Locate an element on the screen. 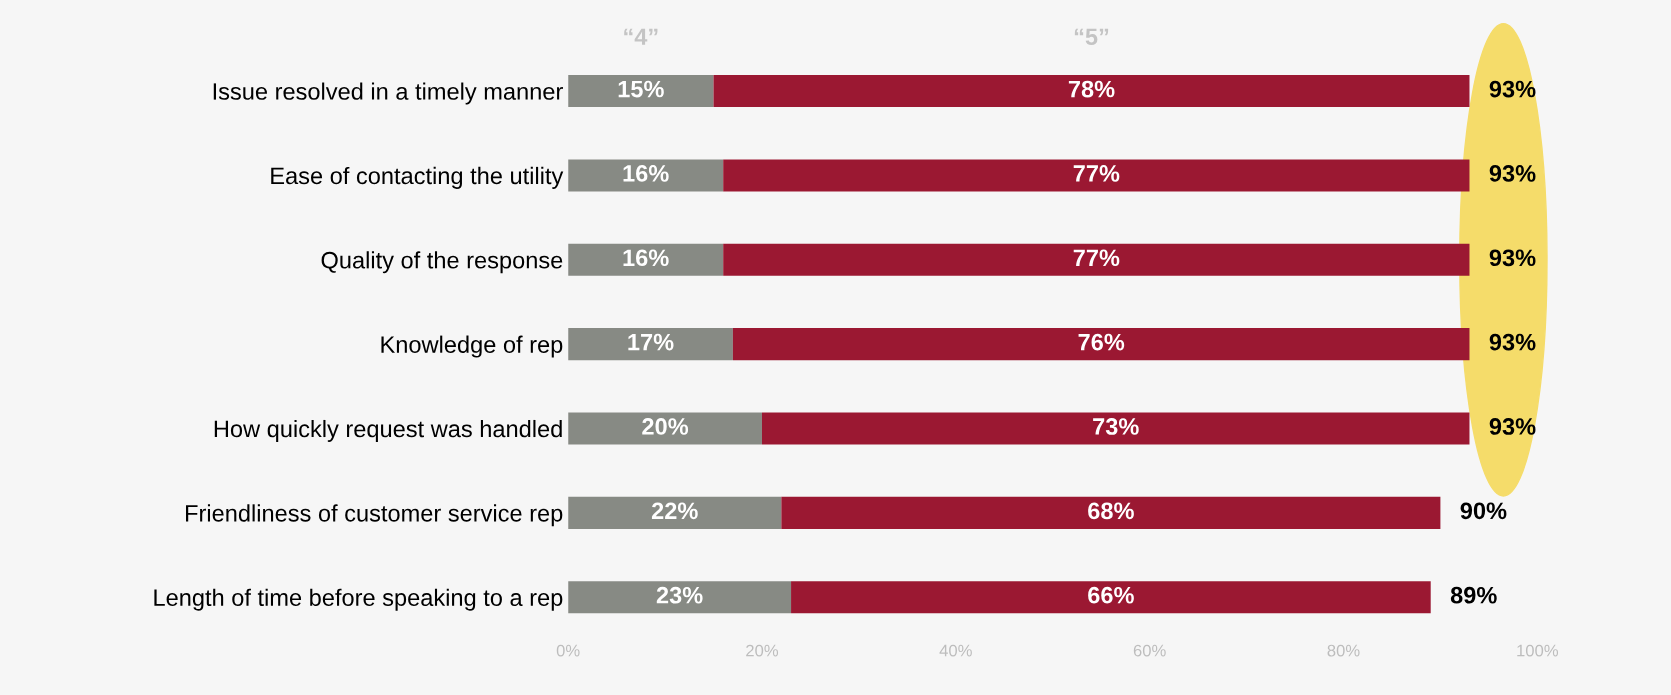 Image resolution: width=1671 pixels, height=695 pixels. data-label: 15% is located at coordinates (641, 89).